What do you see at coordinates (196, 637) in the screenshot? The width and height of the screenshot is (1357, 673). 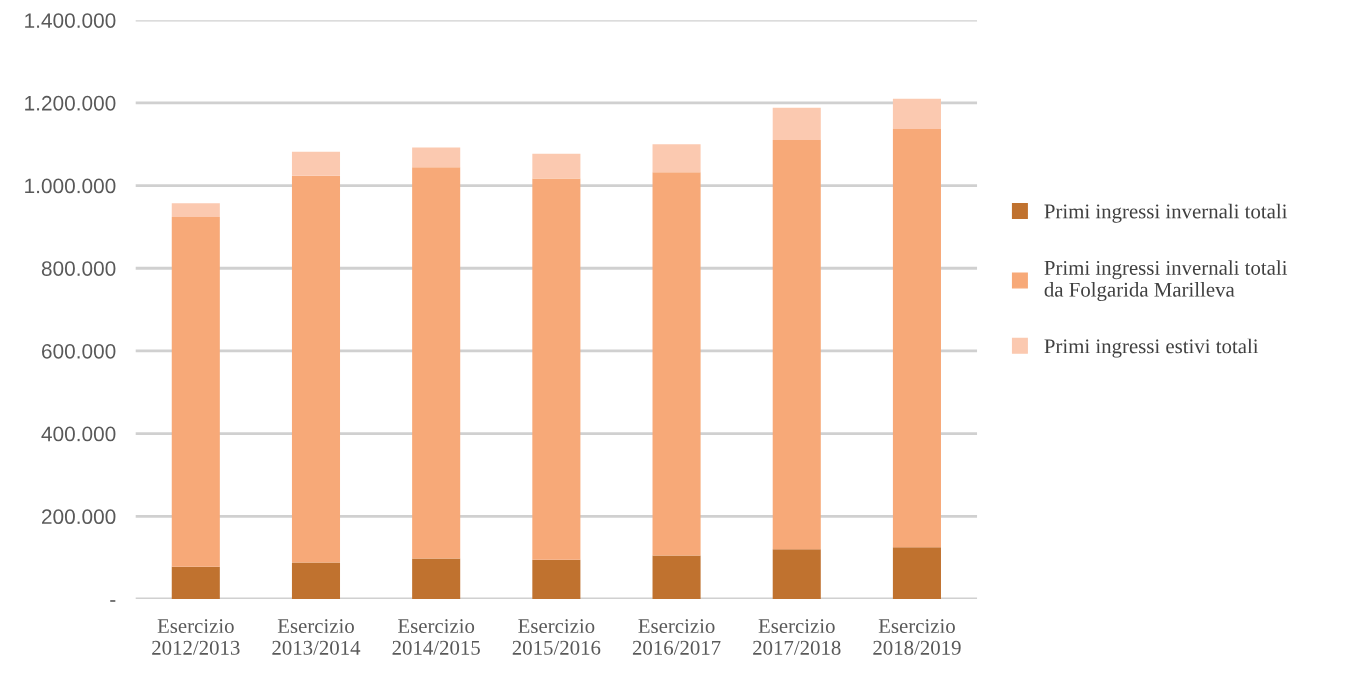 I see `x-tick-label: Esercizio 2012/2013` at bounding box center [196, 637].